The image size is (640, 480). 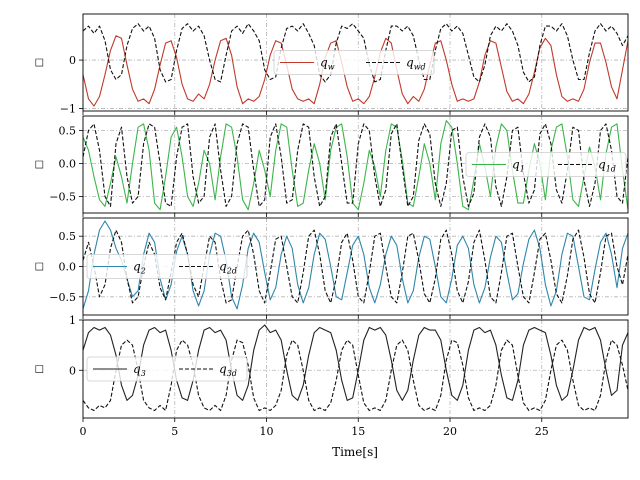 I want to click on x-tick-label: 10, so click(x=267, y=431).